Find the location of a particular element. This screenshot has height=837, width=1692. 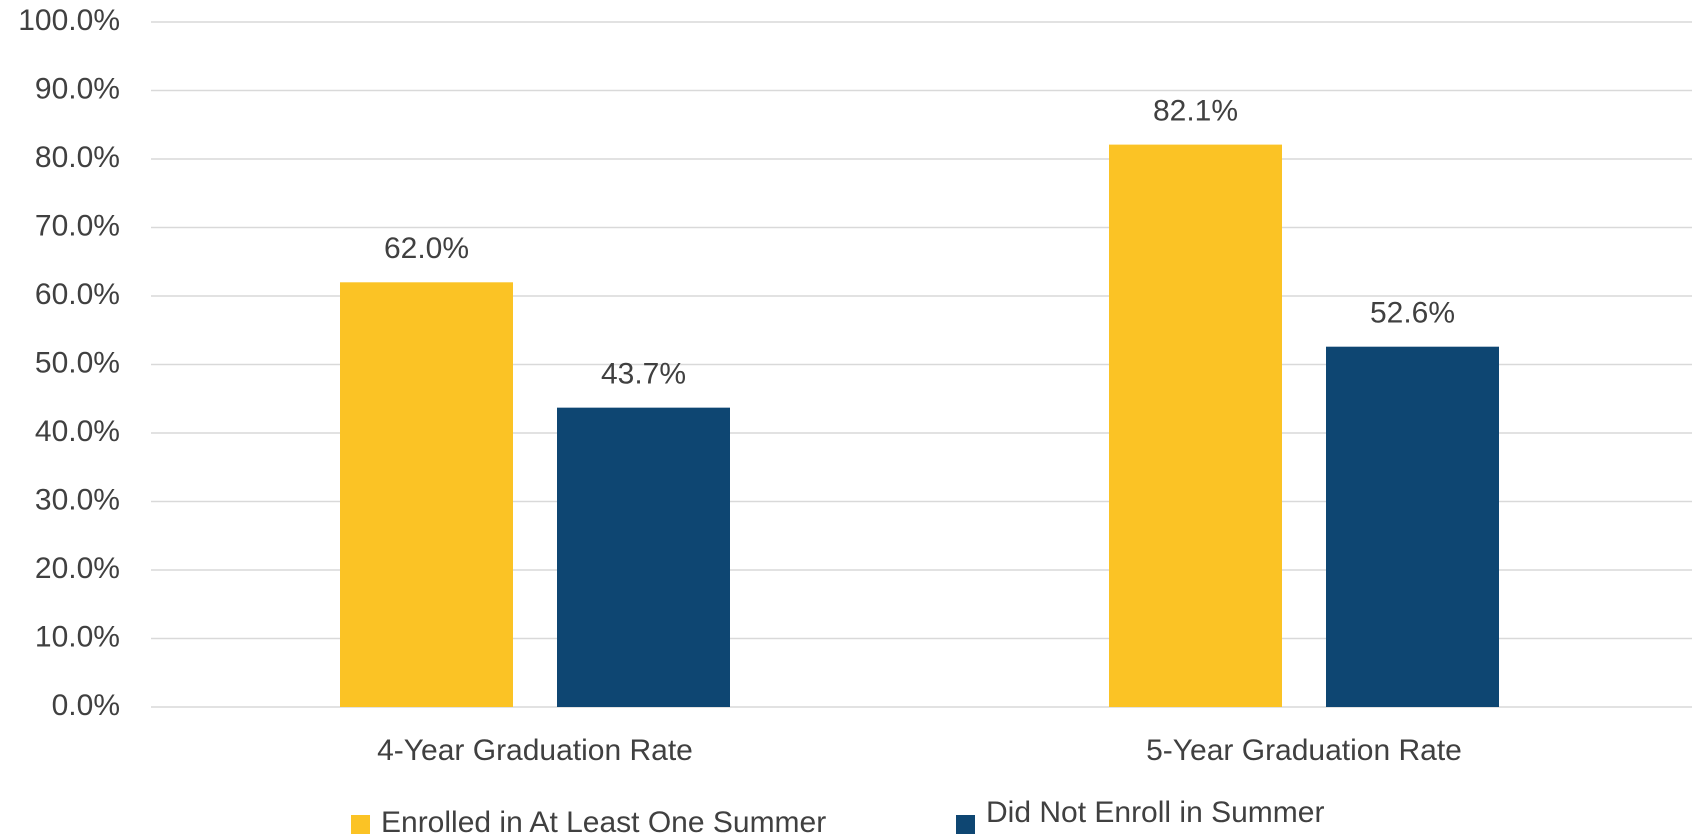

legend-label: Did Not Enroll in Summer is located at coordinates (1155, 812).